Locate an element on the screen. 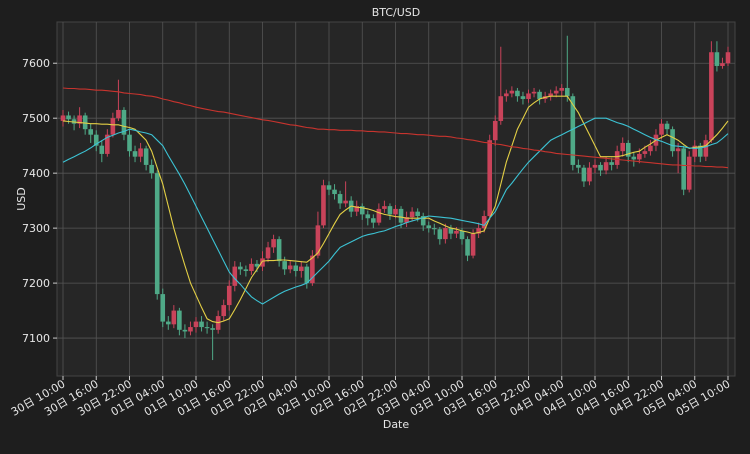  y-tick-label: 7300 is located at coordinates (36, 228).